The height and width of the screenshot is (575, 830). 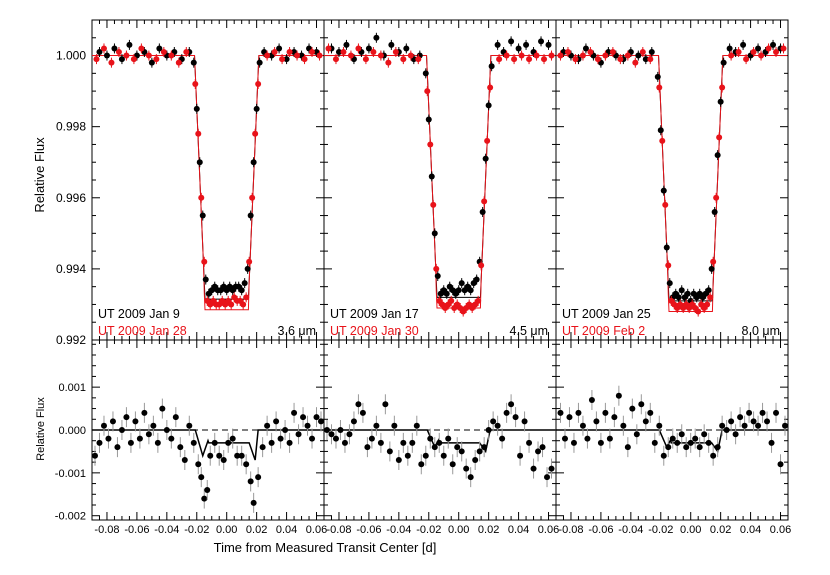 I want to click on y-tick-label-bottom: -0.002, so click(x=70, y=517).